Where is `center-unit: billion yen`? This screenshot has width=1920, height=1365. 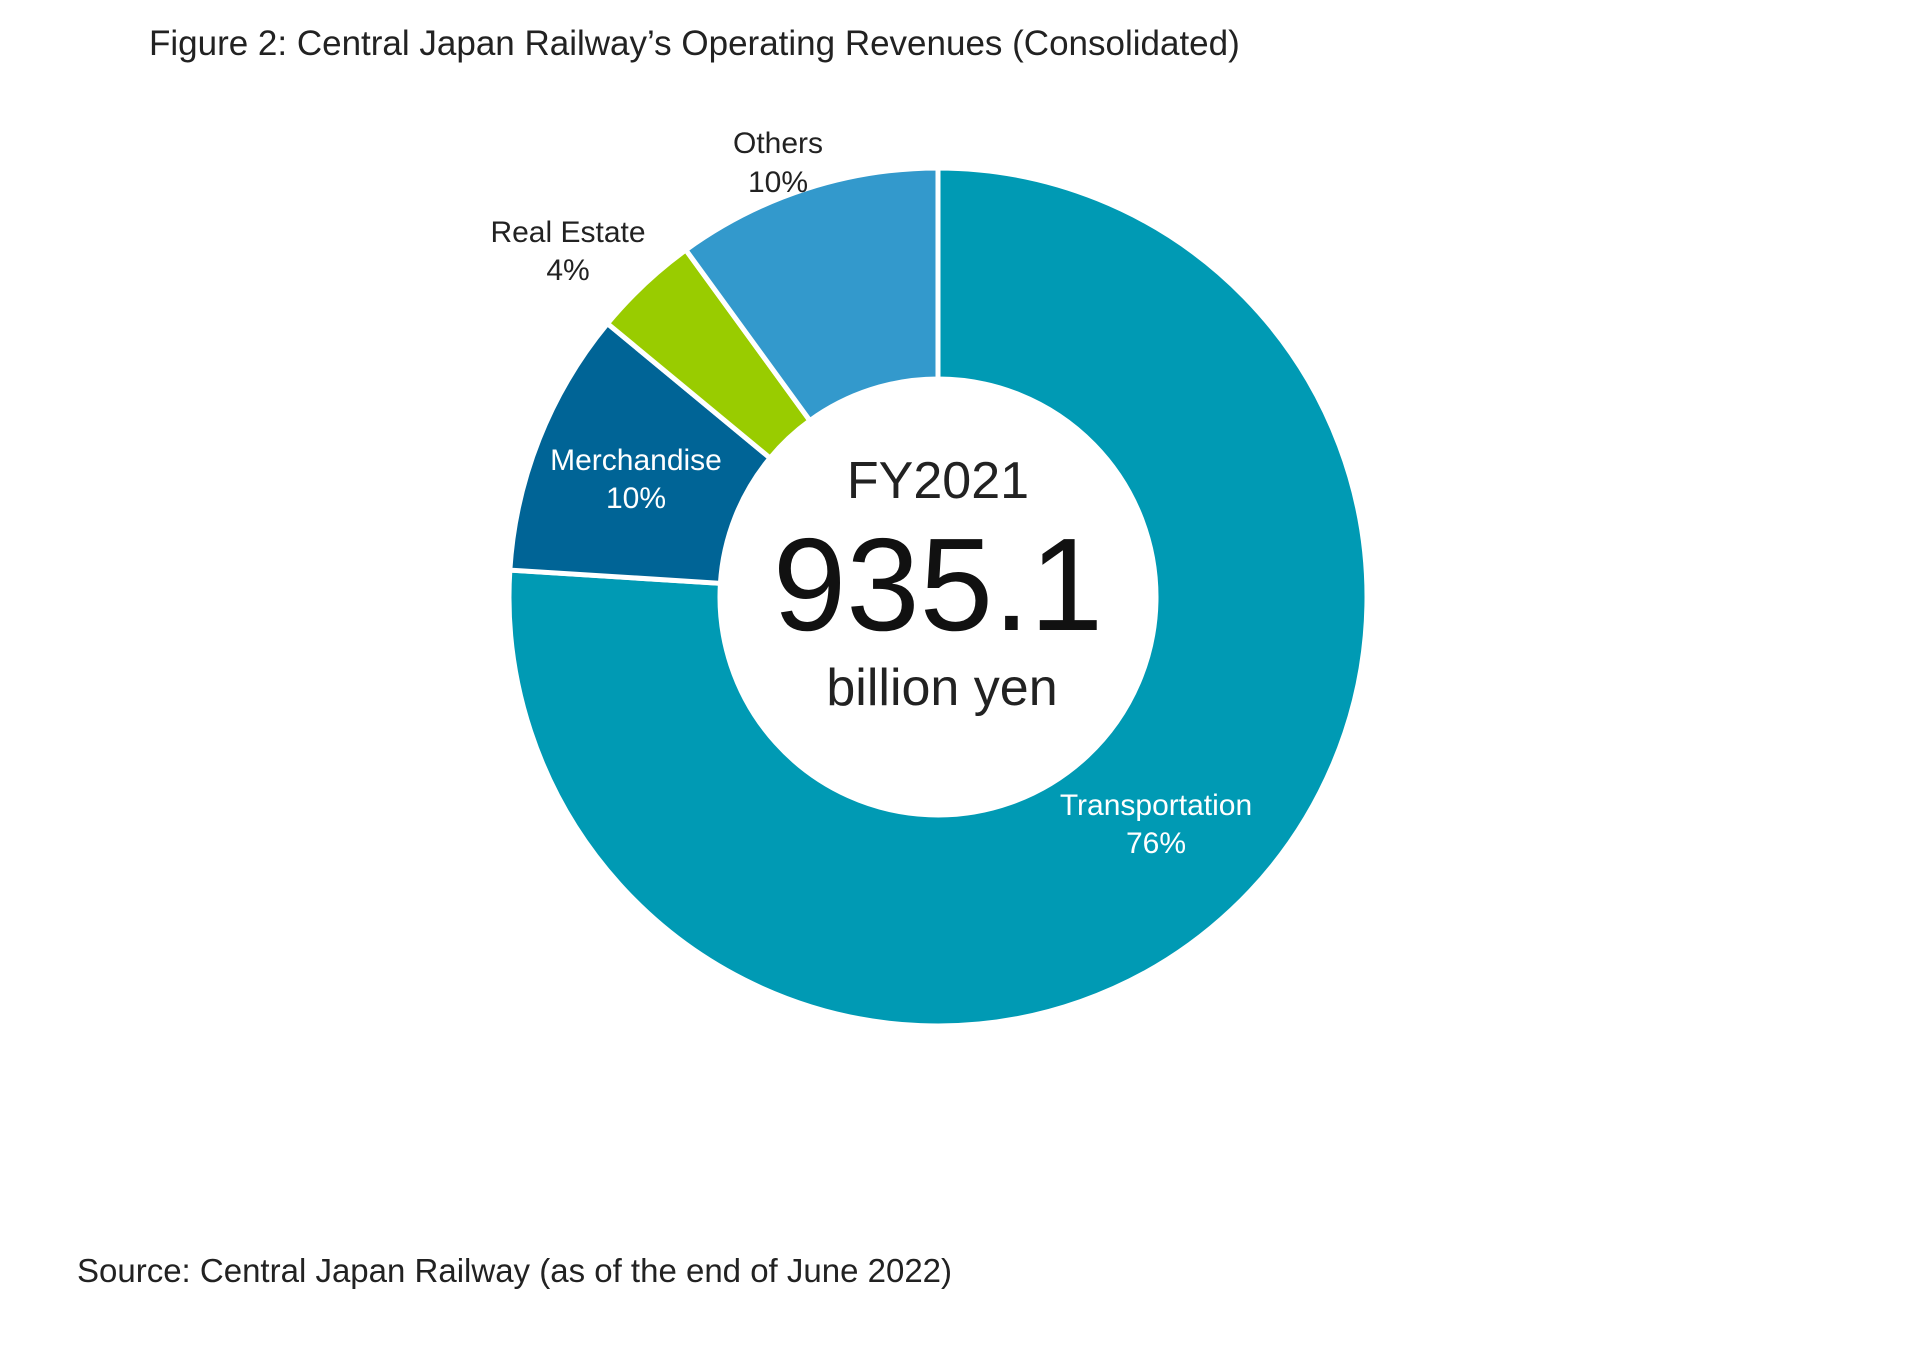 center-unit: billion yen is located at coordinates (941, 688).